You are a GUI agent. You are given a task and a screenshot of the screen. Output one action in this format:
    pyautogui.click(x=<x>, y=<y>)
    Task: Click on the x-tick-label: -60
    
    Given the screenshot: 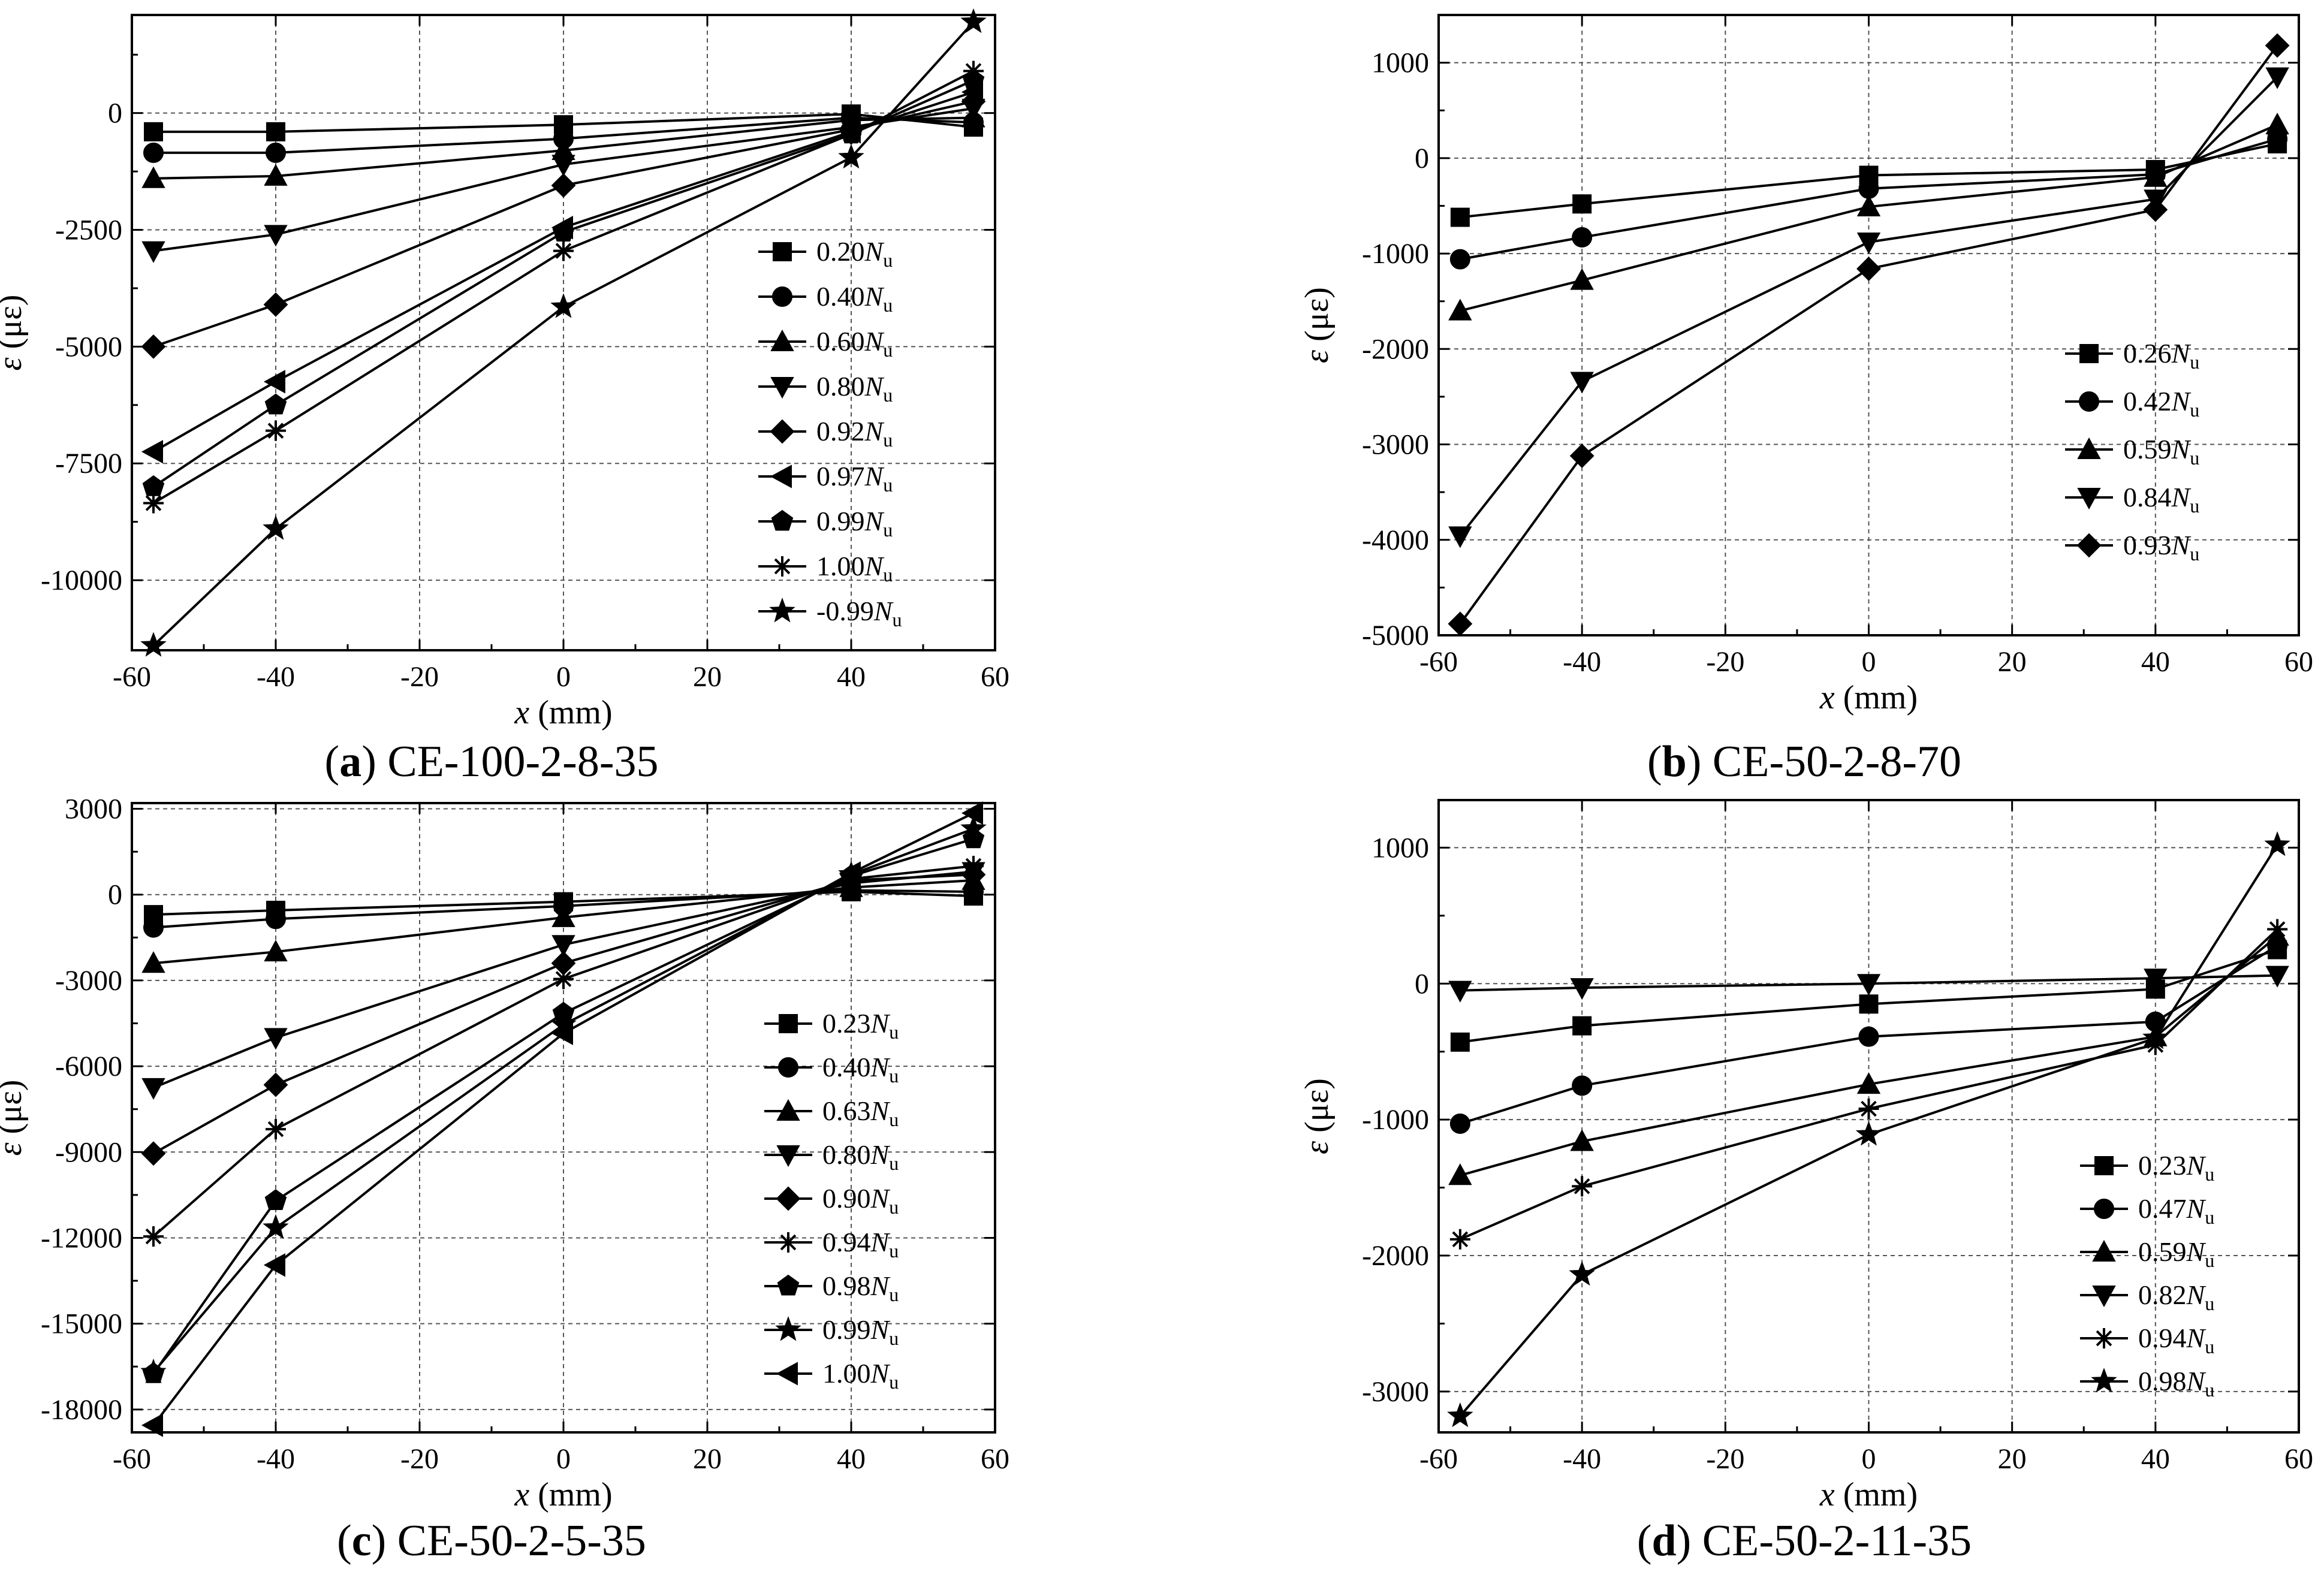 What is the action you would take?
    pyautogui.click(x=132, y=677)
    